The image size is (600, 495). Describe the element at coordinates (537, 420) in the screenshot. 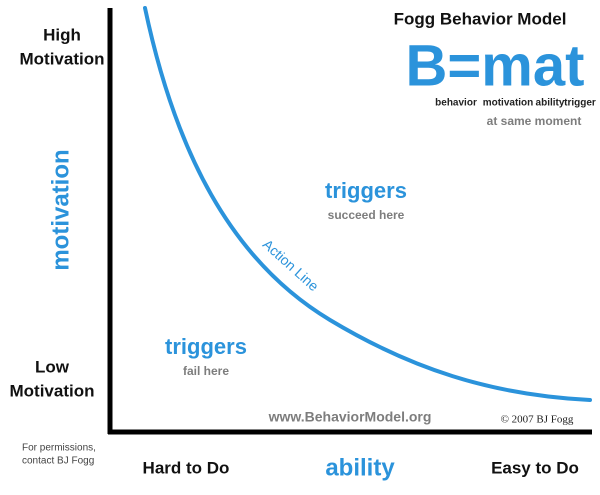

I see `copyright: © 2007 BJ Fogg` at that location.